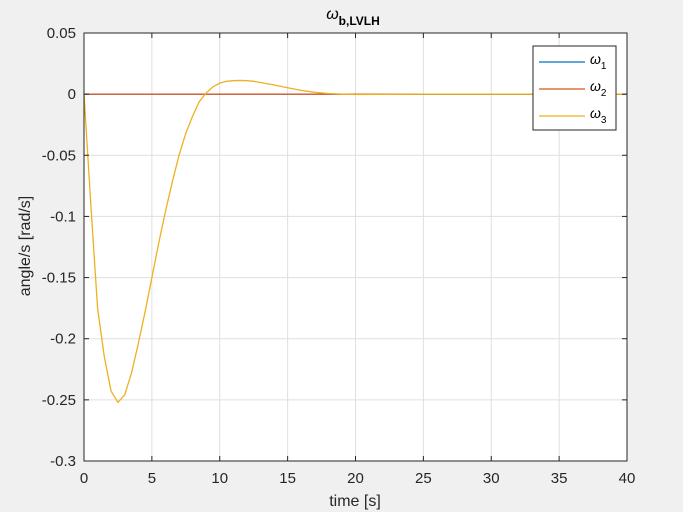  I want to click on y-tick-label: -0.05, so click(59, 155).